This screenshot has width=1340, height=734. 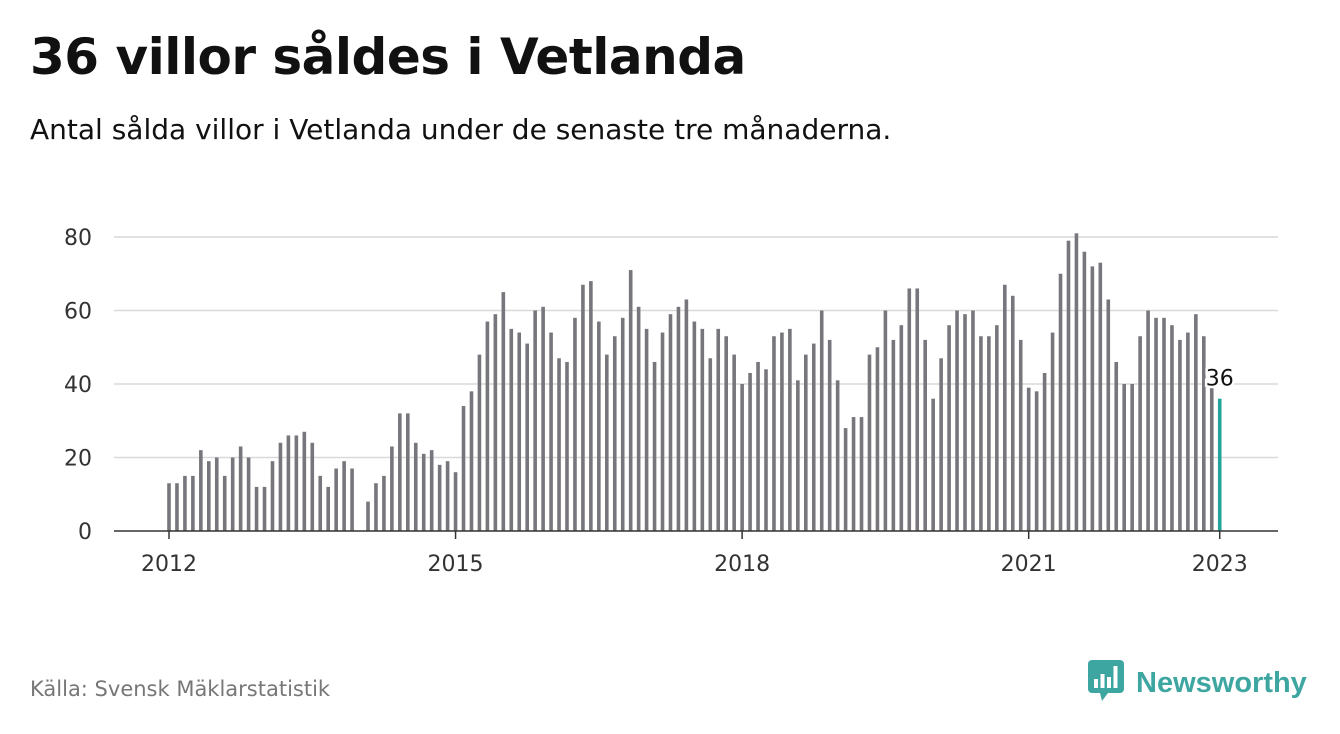 What do you see at coordinates (1220, 379) in the screenshot?
I see `last-value-label: 36` at bounding box center [1220, 379].